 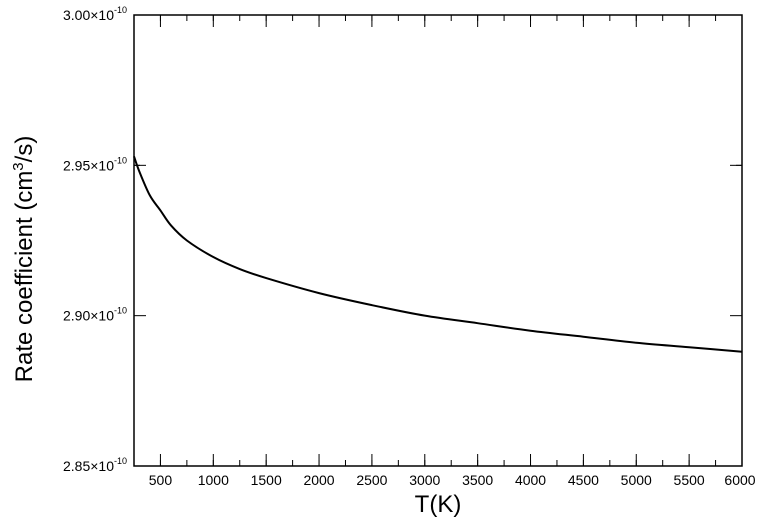 I want to click on y-axis-title-suffix: /s), so click(x=24, y=149).